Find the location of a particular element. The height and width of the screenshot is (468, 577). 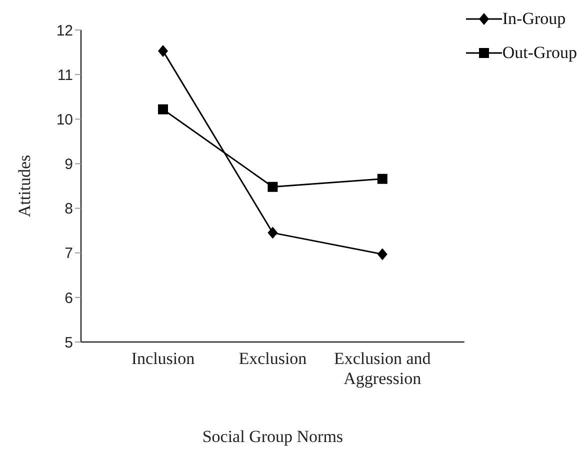

y-tick-label: 10 is located at coordinates (64, 119).